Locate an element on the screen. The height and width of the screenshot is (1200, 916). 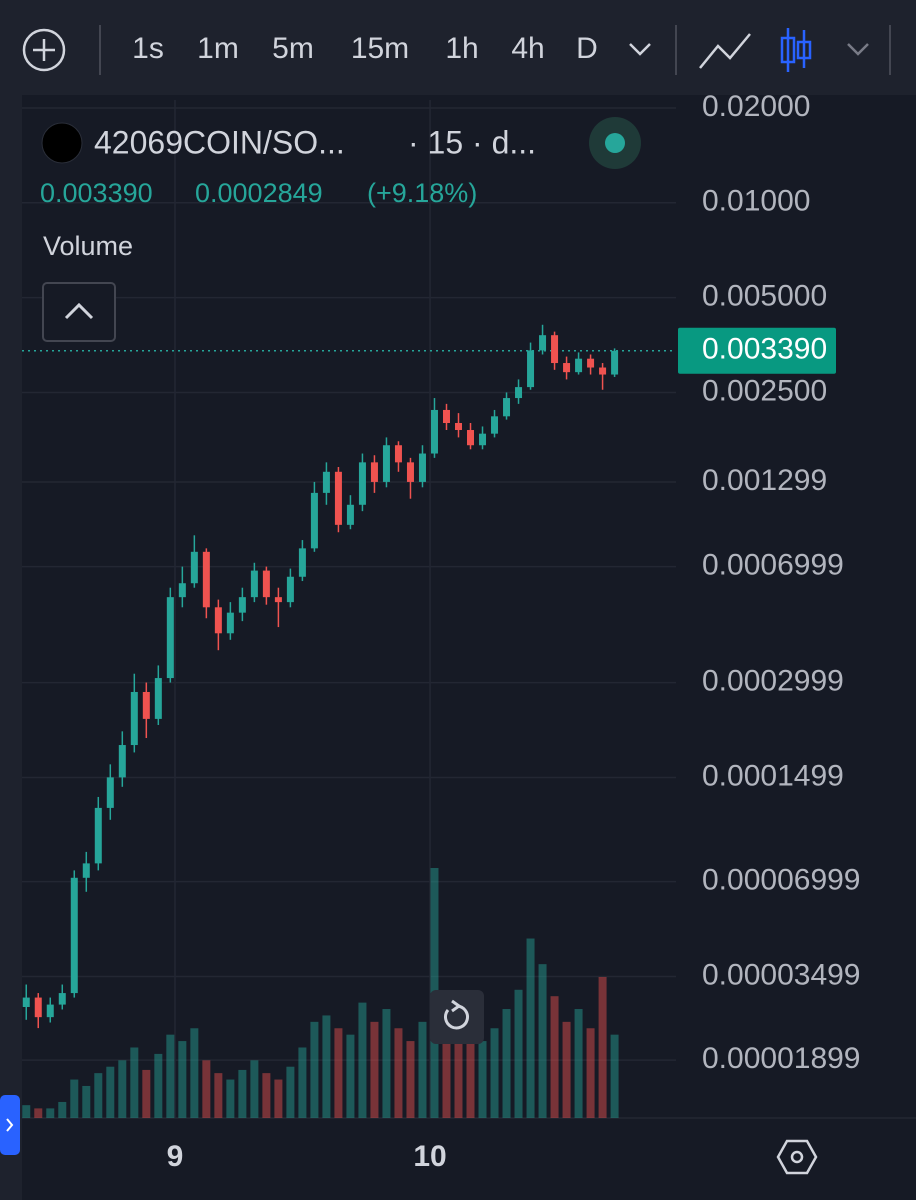
change: 0.0002849 is located at coordinates (259, 193).